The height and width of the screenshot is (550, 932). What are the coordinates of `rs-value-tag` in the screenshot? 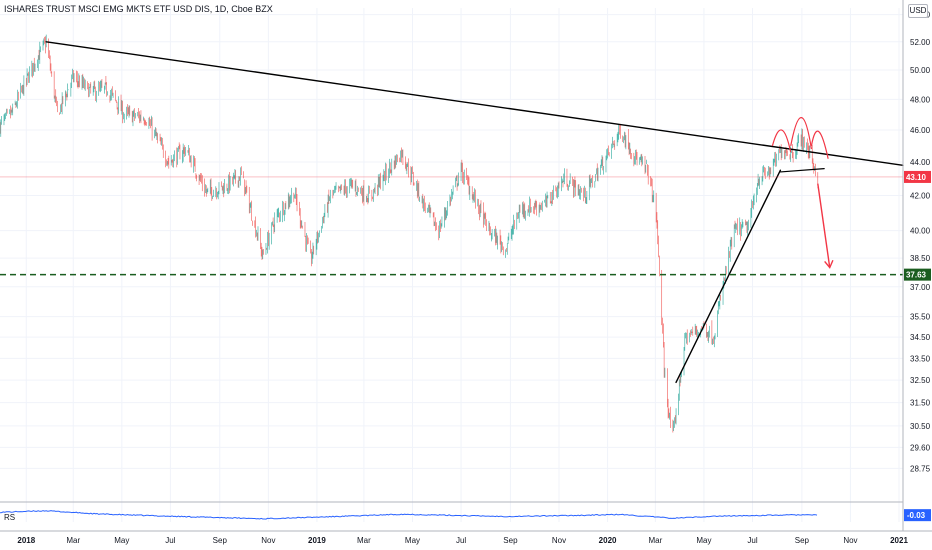 It's located at (917, 515).